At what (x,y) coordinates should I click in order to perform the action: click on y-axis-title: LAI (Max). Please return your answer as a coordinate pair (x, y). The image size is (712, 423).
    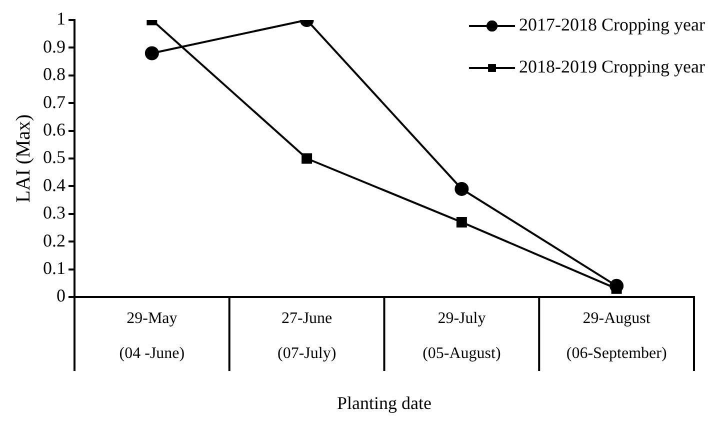
    Looking at the image, I should click on (23, 158).